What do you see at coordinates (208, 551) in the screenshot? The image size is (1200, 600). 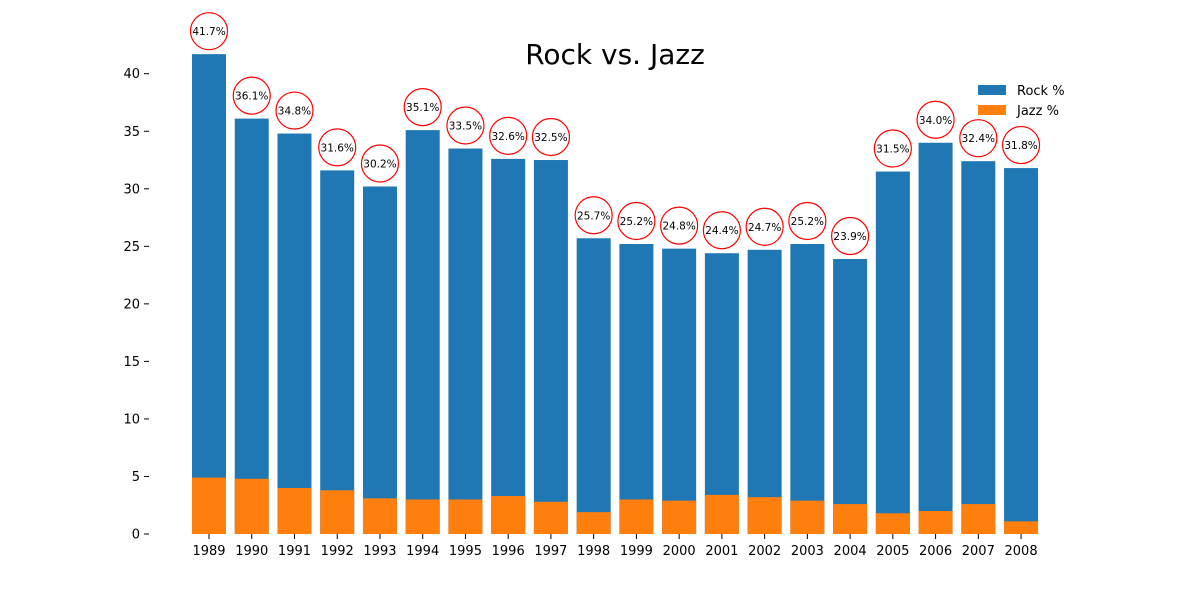 I see `x-tick-label: 1989` at bounding box center [208, 551].